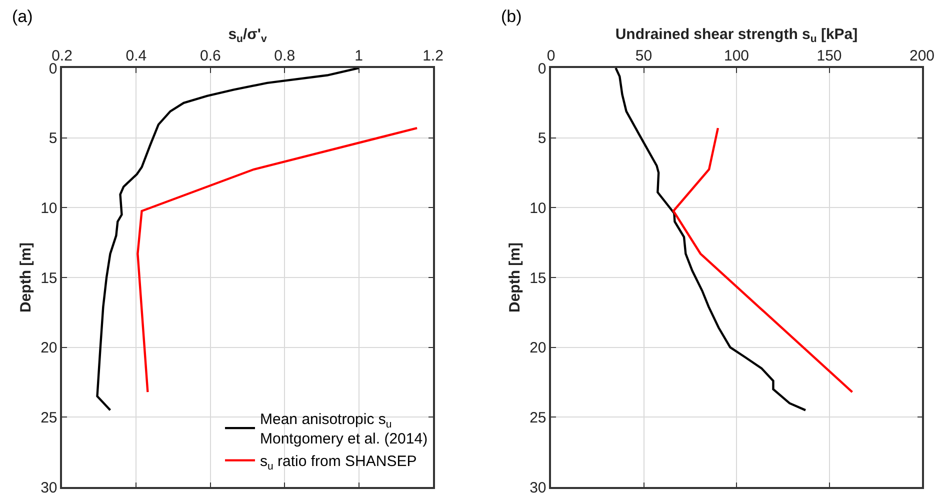  I want to click on x-tick-label: 0.4, so click(136, 55).